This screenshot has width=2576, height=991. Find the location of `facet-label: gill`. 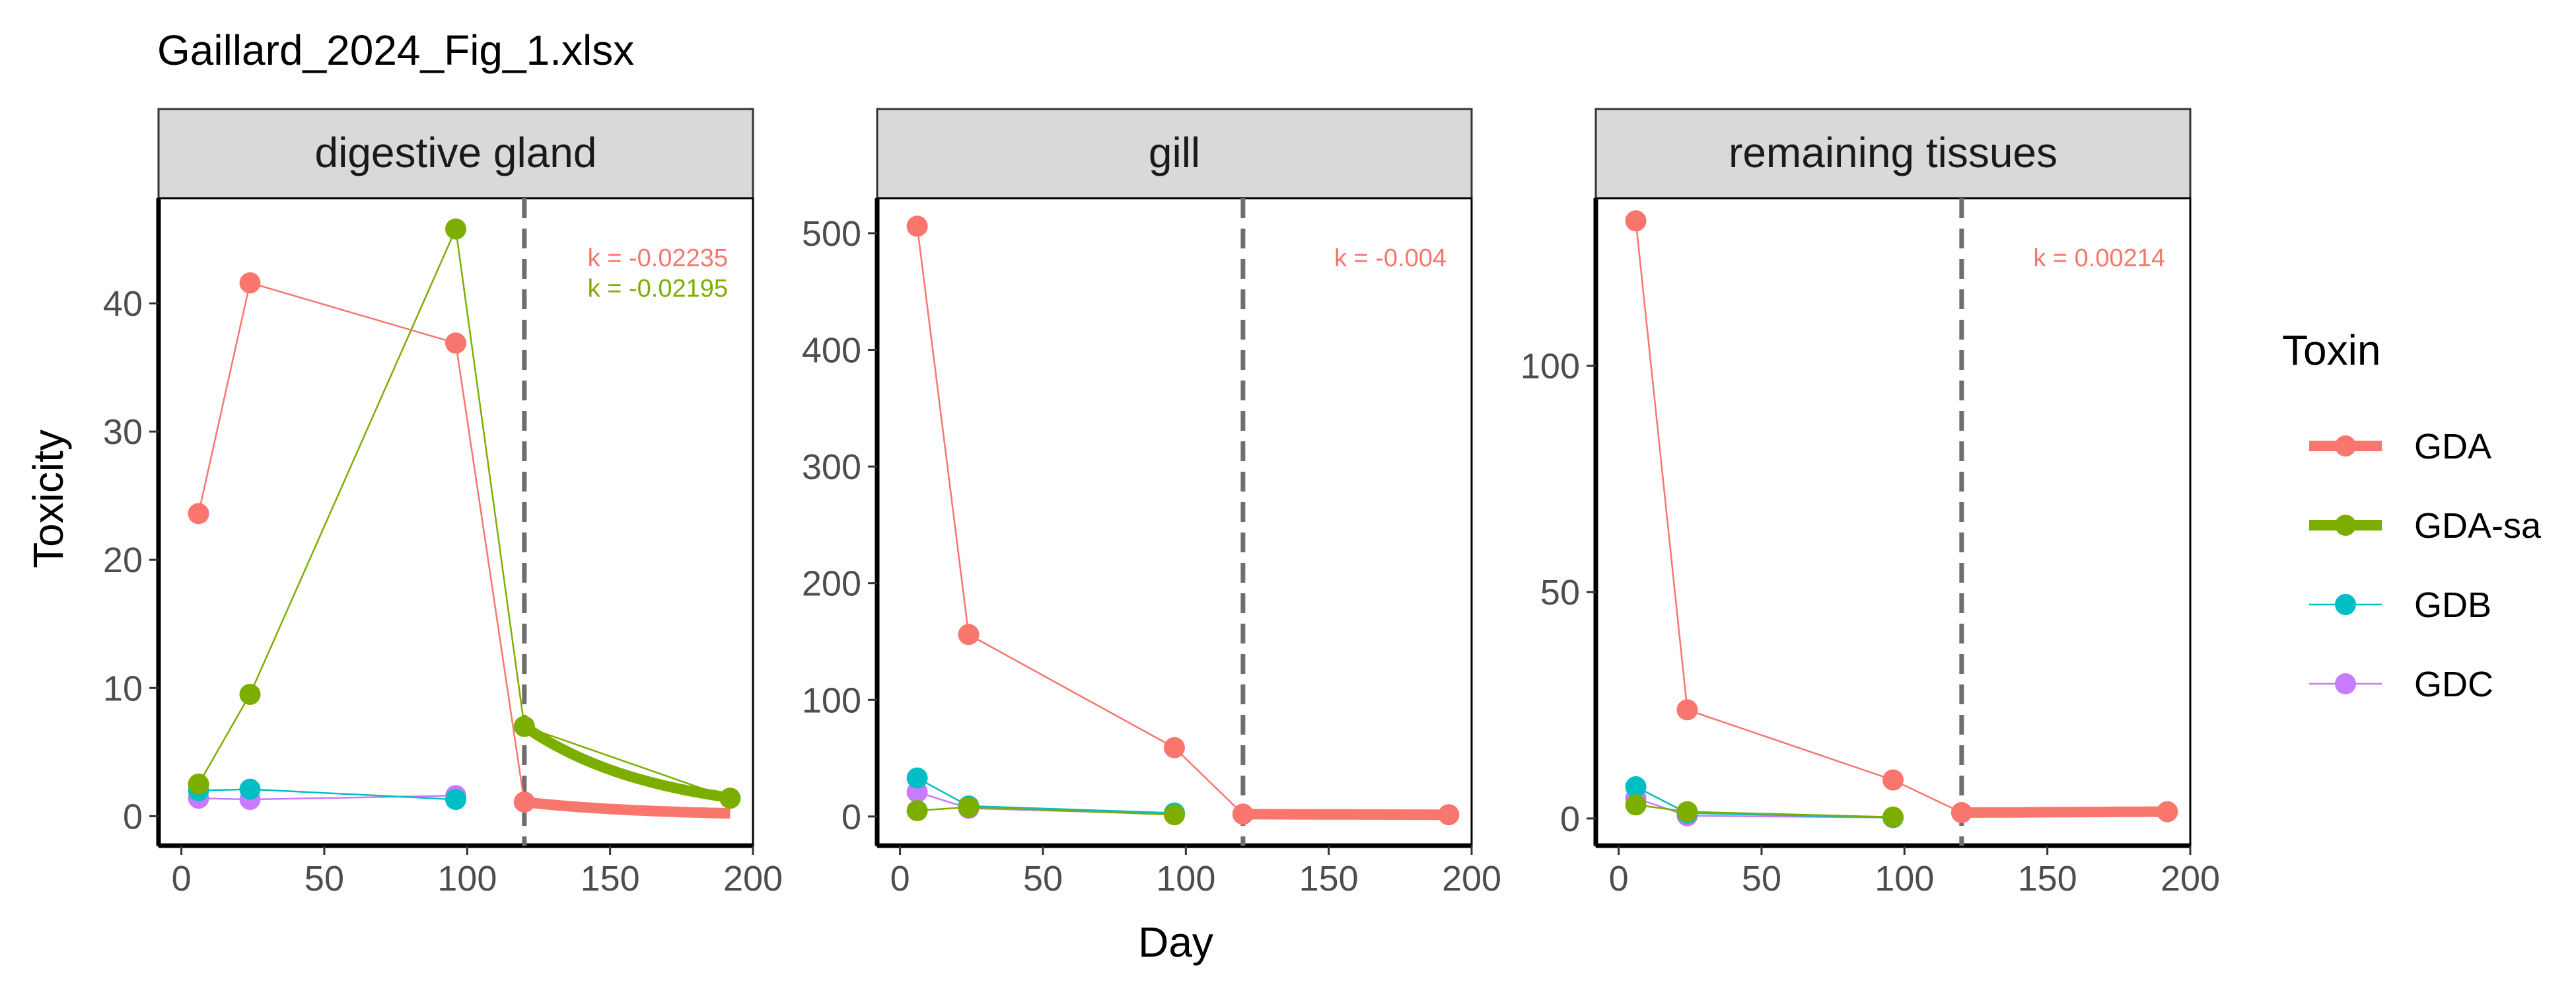

facet-label: gill is located at coordinates (1174, 152).